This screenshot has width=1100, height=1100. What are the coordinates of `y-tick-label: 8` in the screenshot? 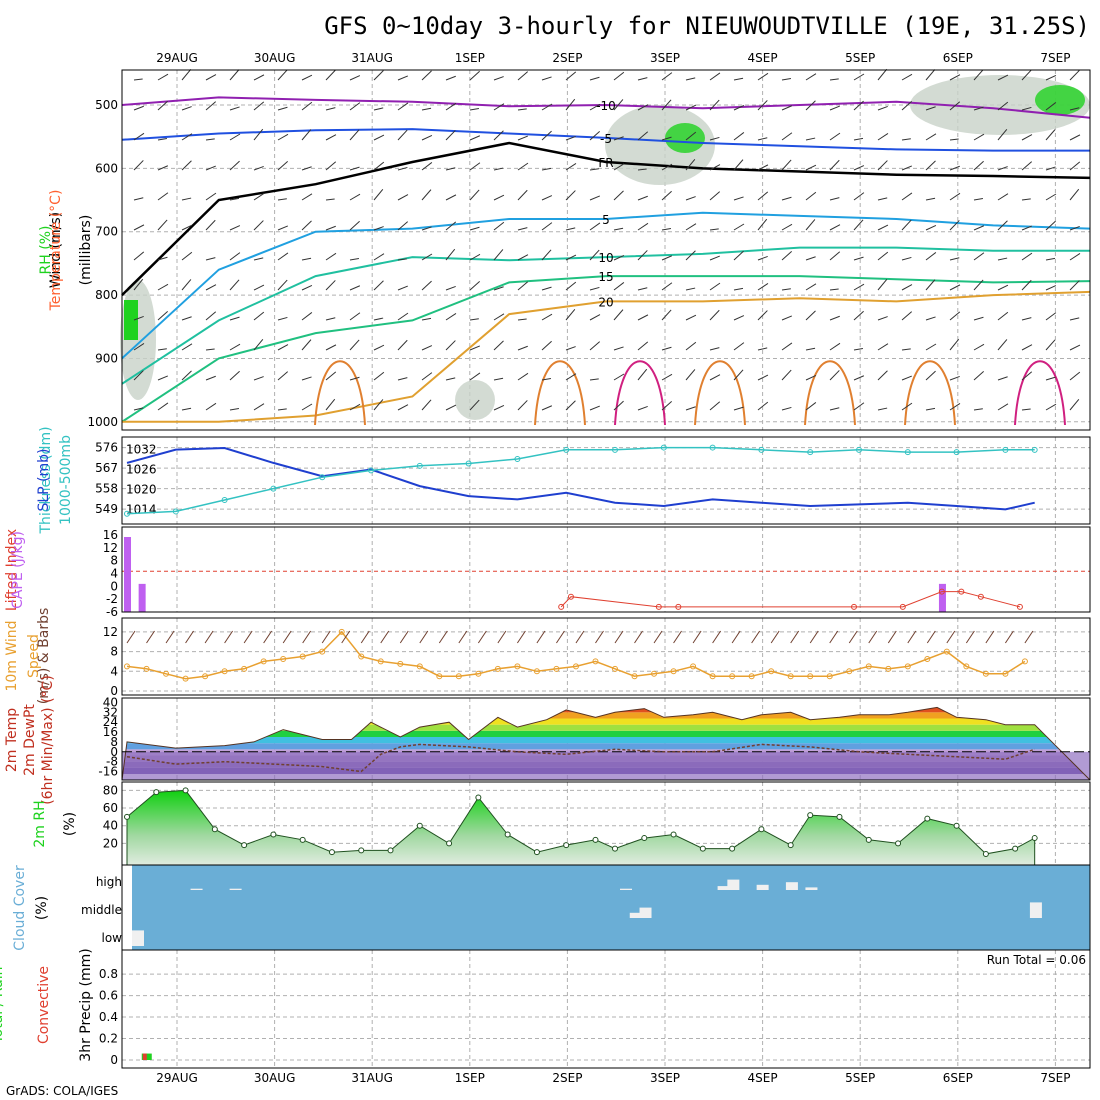 It's located at (114, 742).